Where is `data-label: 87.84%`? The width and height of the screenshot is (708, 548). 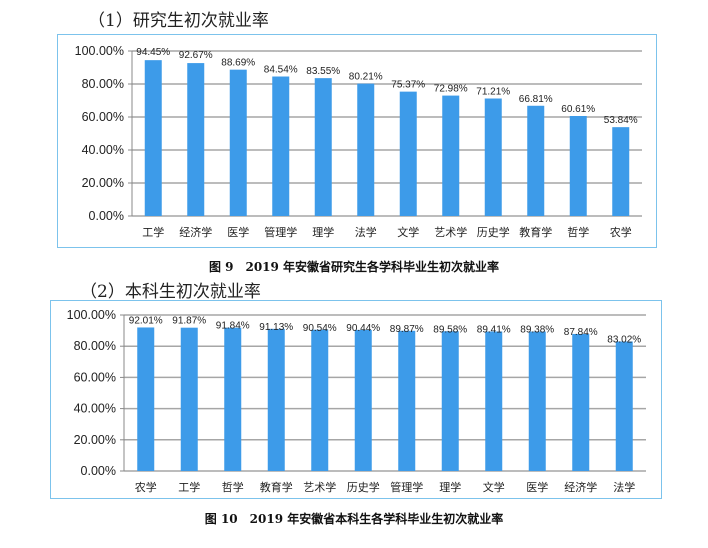
data-label: 87.84% is located at coordinates (581, 332).